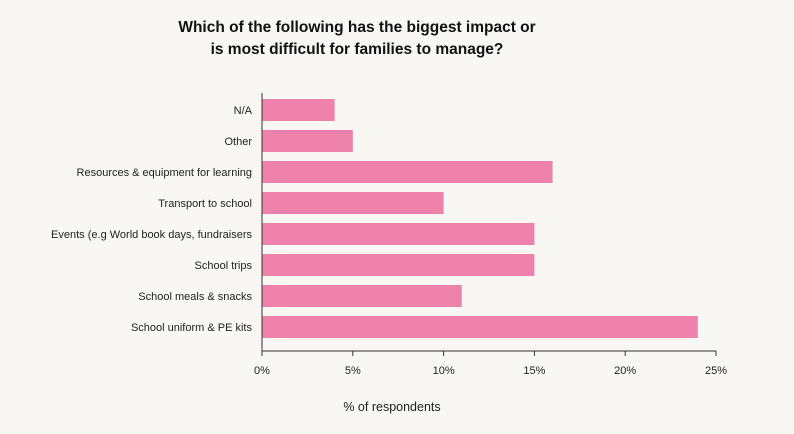 The width and height of the screenshot is (794, 434). What do you see at coordinates (195, 297) in the screenshot?
I see `category-label: School meals & snacks` at bounding box center [195, 297].